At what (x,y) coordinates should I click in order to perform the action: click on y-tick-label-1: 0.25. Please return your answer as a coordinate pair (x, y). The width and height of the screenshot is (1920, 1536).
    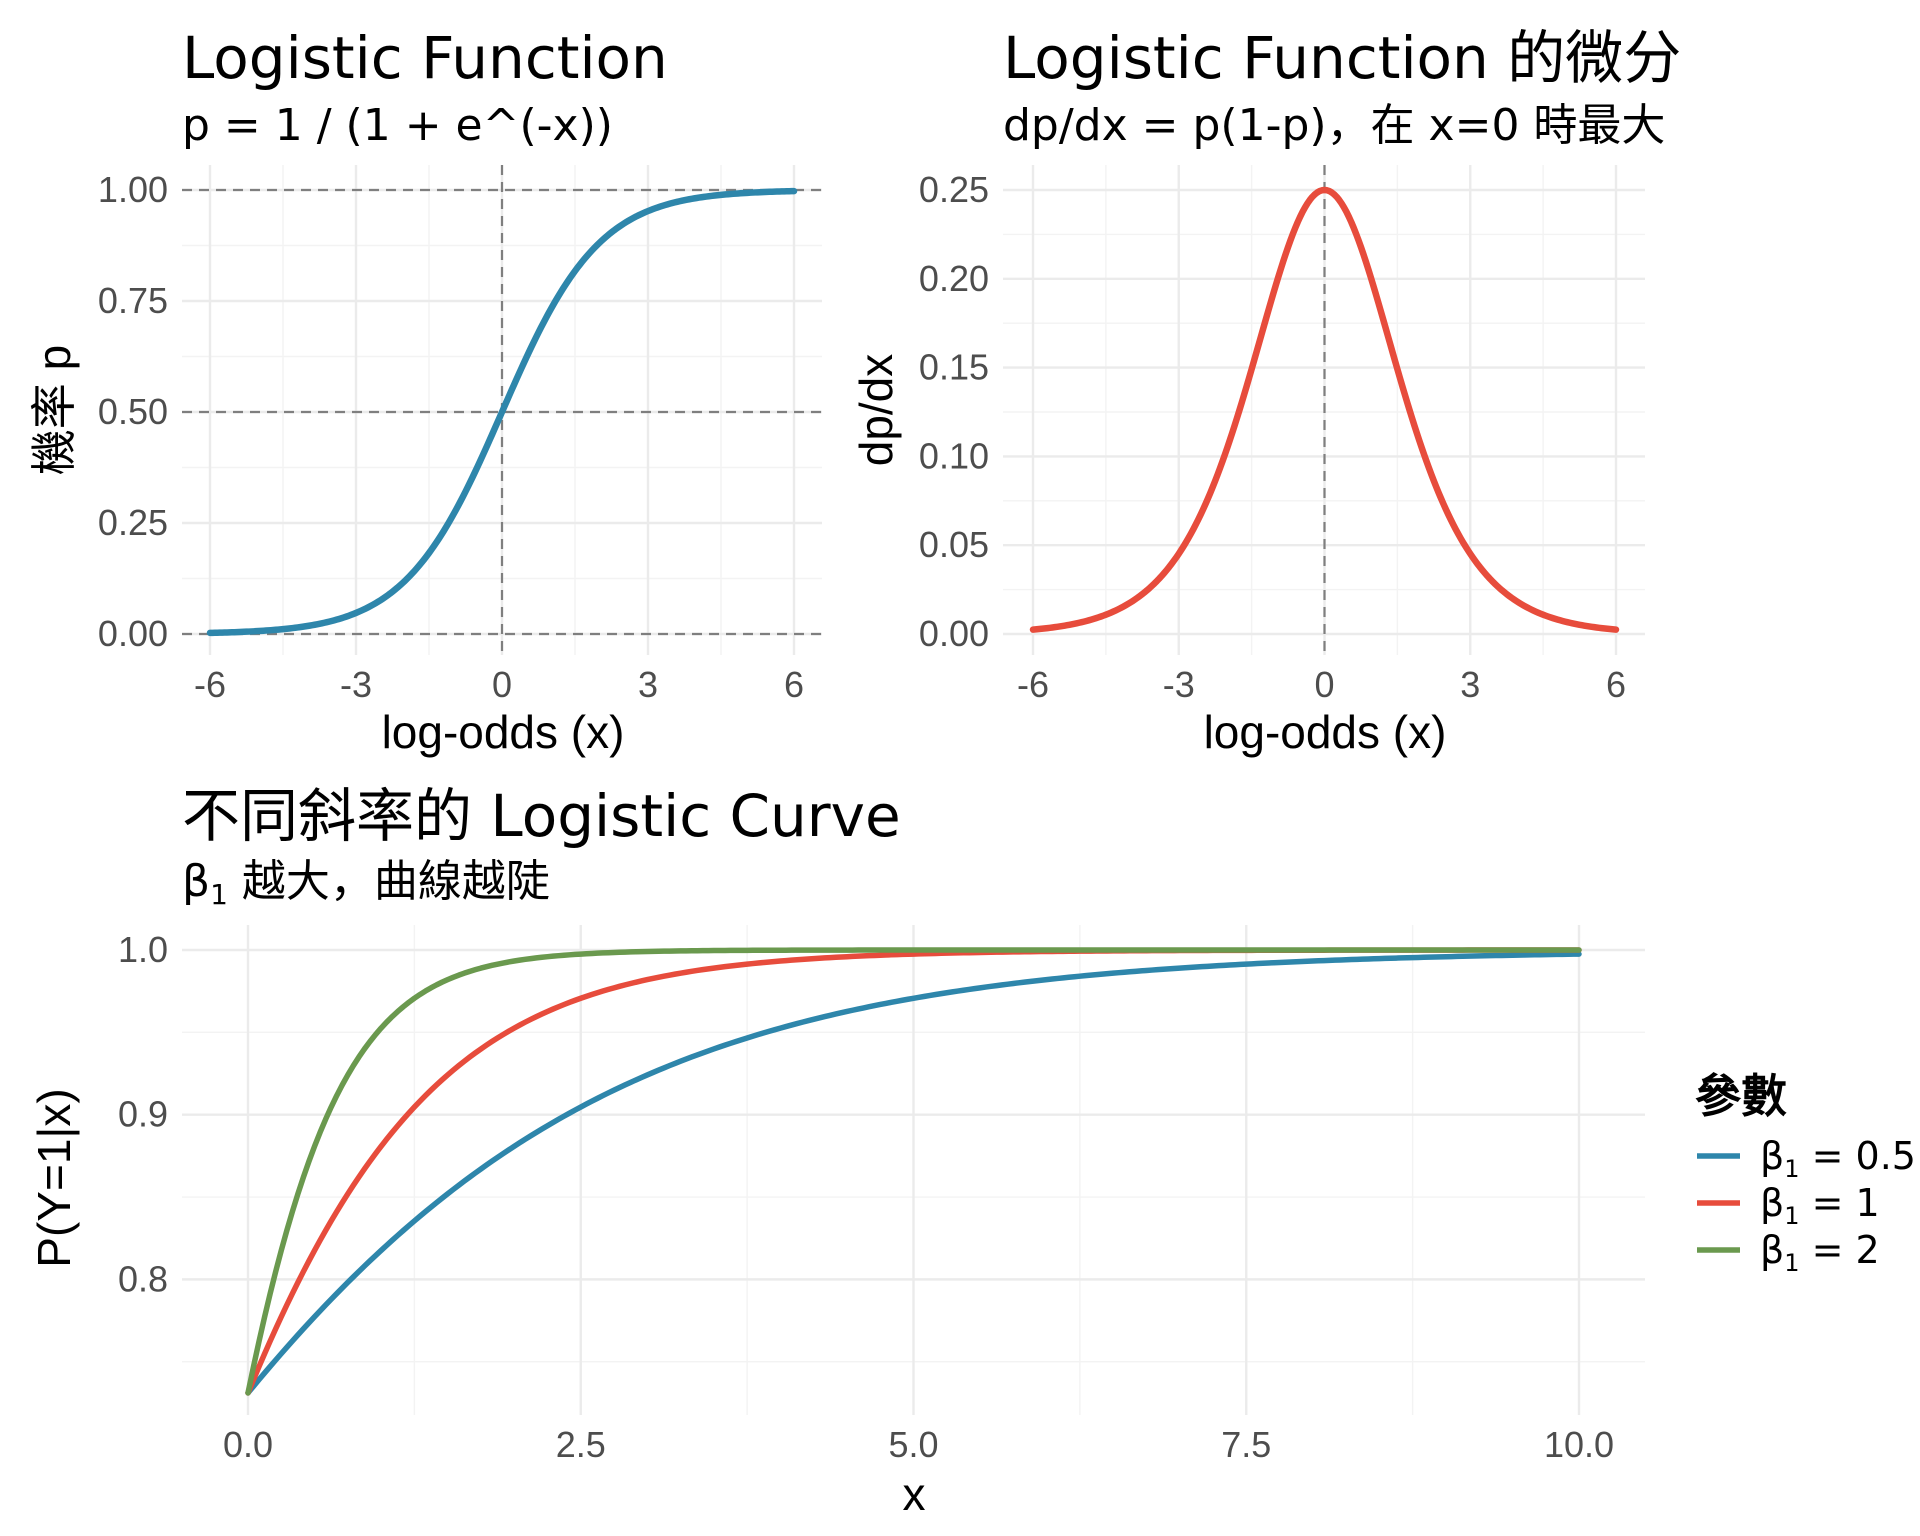
    Looking at the image, I should click on (133, 522).